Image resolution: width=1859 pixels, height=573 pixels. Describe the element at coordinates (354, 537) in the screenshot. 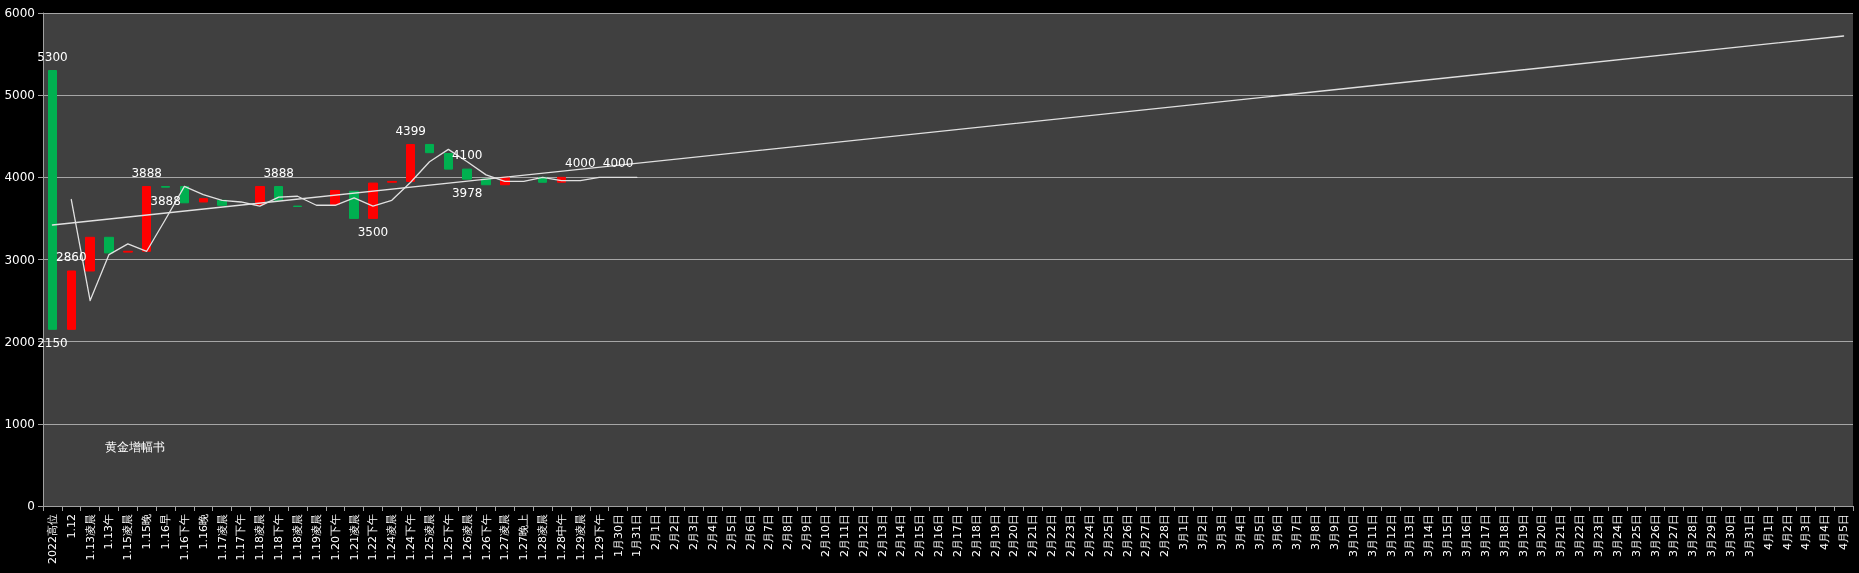

I see `x-tick-label: 1.21凌晨` at that location.